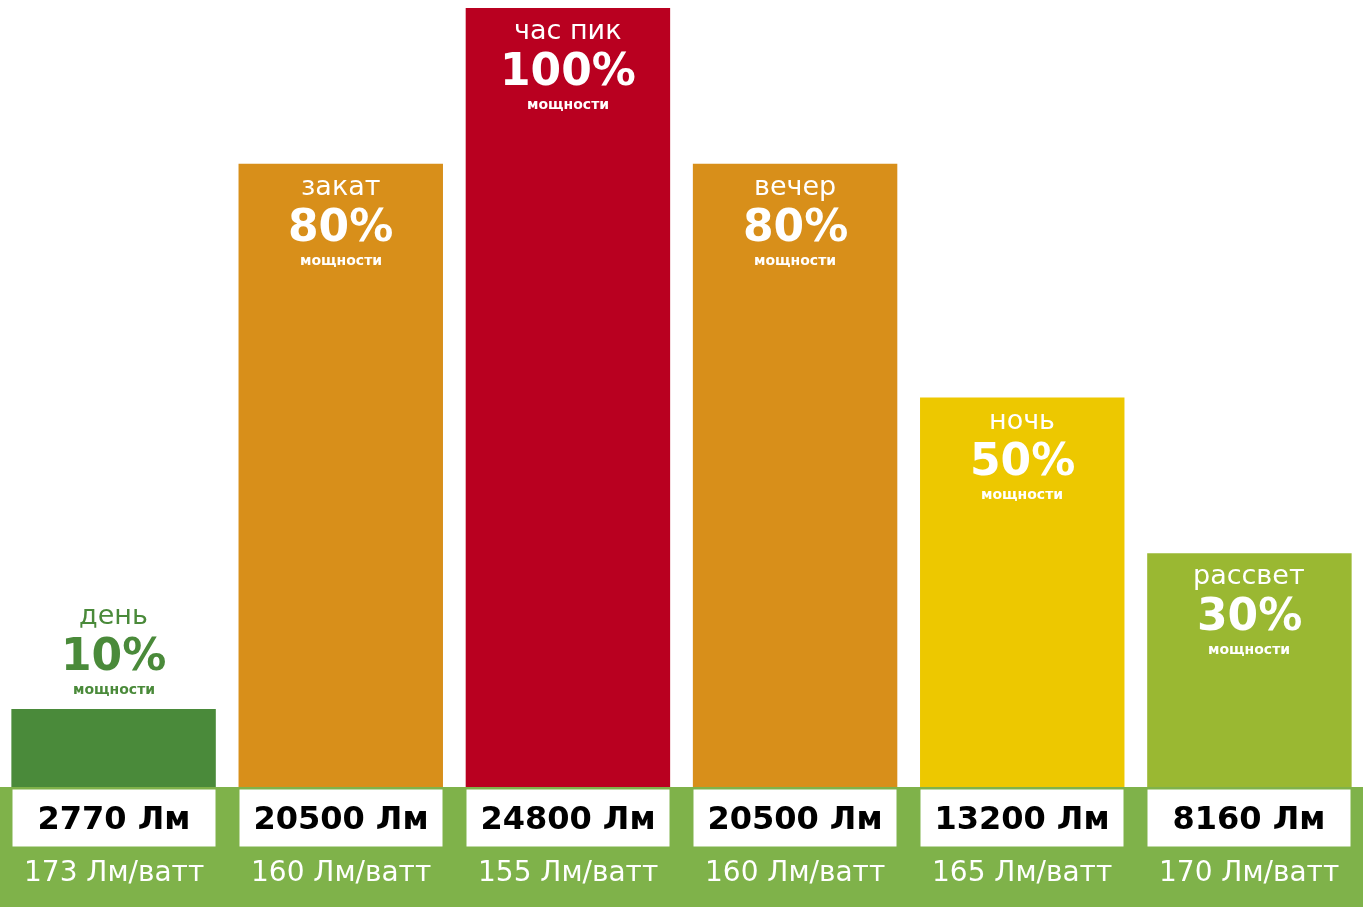 This screenshot has height=907, width=1363. What do you see at coordinates (1249, 818) in the screenshot?
I see `text: 8160 Лм` at bounding box center [1249, 818].